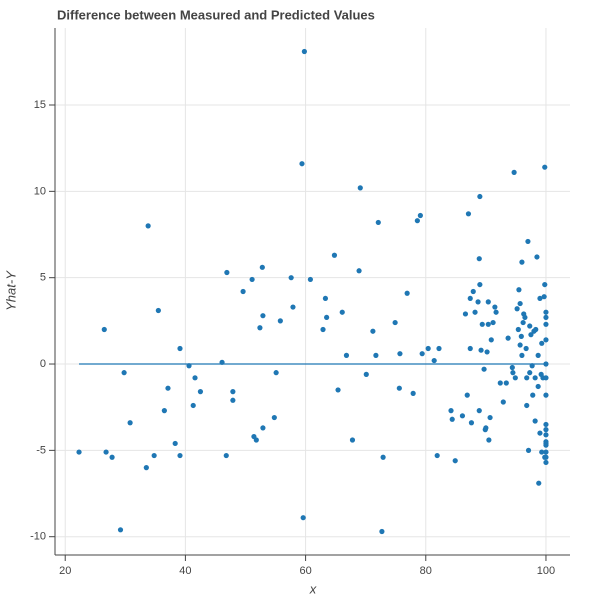 The width and height of the screenshot is (600, 600). Describe the element at coordinates (185, 571) in the screenshot. I see `x-tick-label: 40` at that location.